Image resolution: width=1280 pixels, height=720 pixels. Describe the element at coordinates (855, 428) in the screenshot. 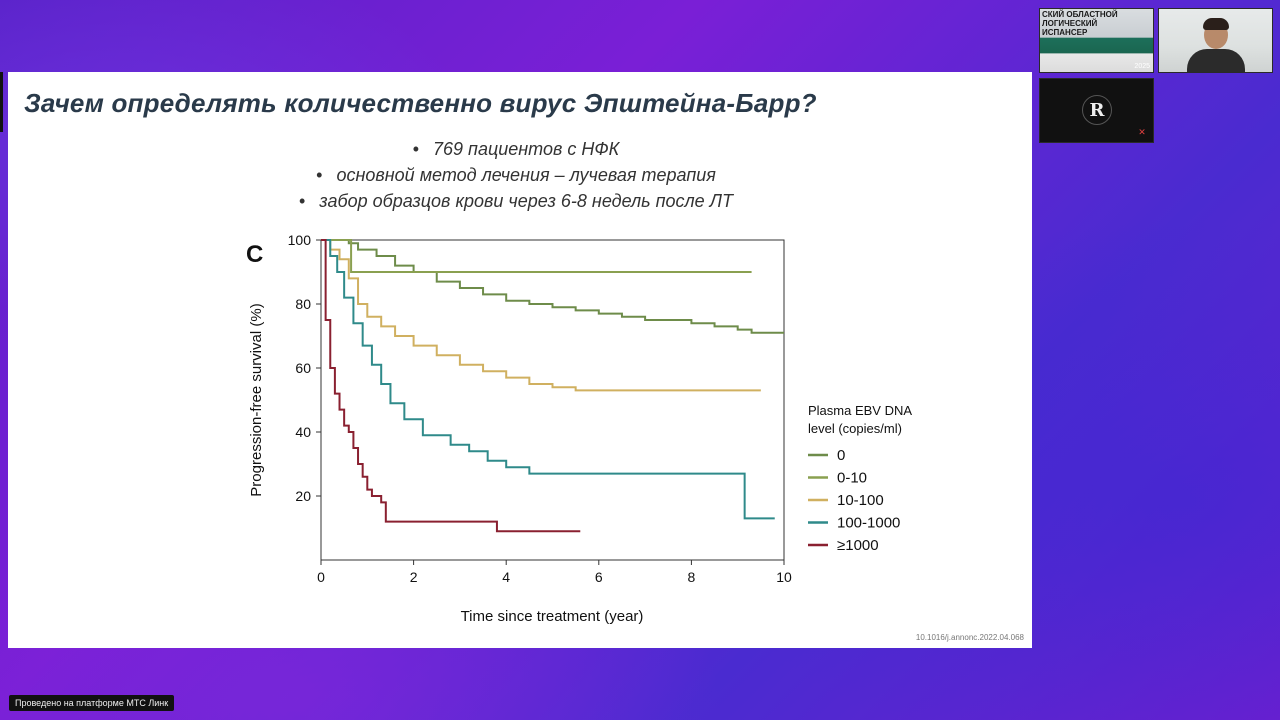

I see `legend-title-line2: level (copies/ml)` at that location.